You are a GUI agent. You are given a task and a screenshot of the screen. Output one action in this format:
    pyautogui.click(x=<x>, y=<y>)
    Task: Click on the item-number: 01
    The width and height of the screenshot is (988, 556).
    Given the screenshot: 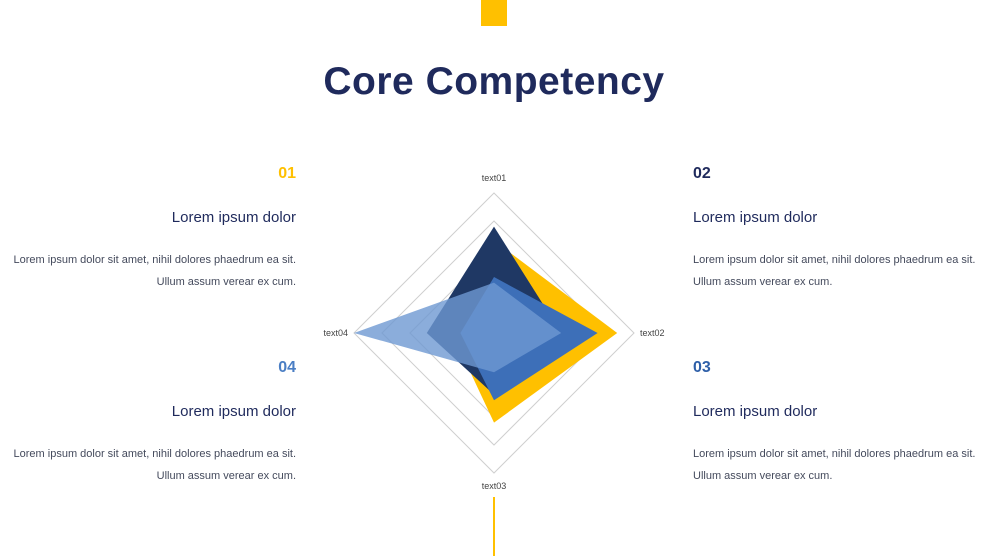 What is the action you would take?
    pyautogui.click(x=287, y=173)
    